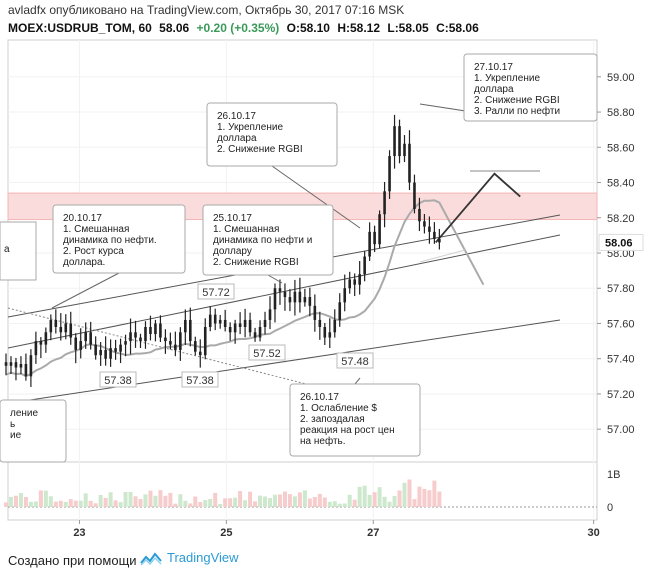 The image size is (646, 578). Describe the element at coordinates (232, 251) in the screenshot. I see `annotation-text: доллару` at that location.